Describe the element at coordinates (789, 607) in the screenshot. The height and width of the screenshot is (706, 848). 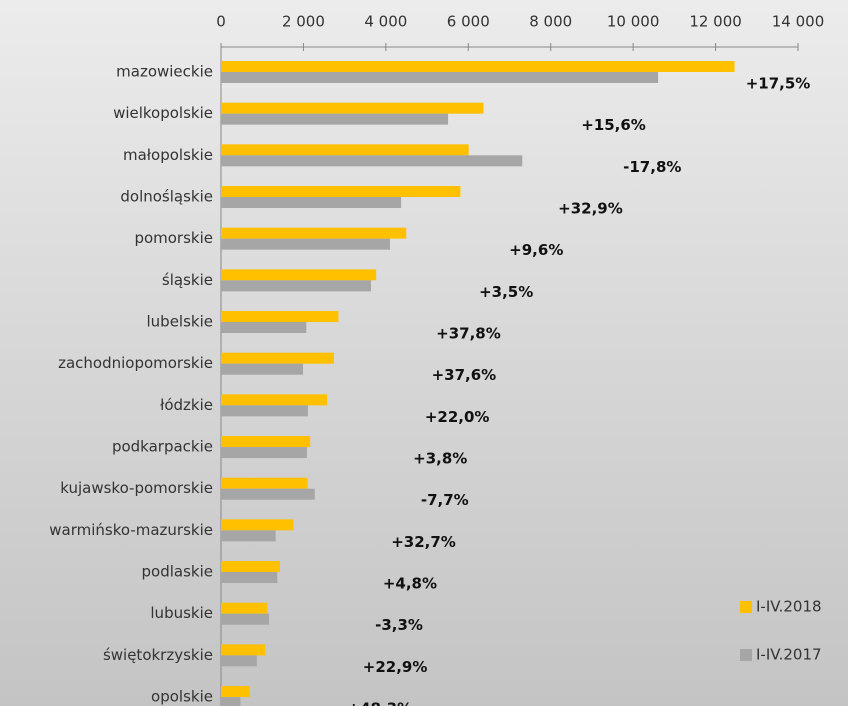
I see `legend-label: I-IV.2018` at that location.